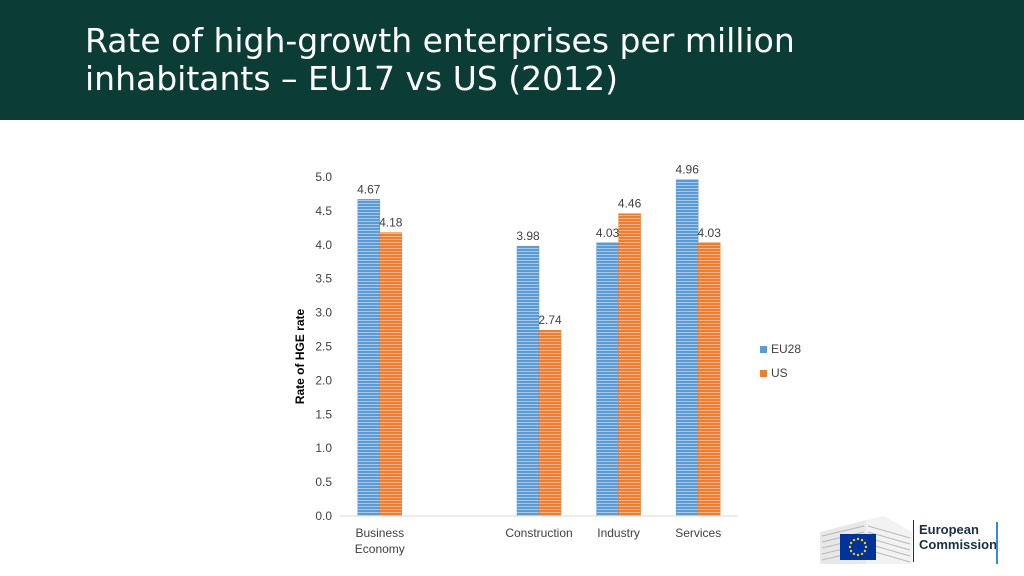 This screenshot has height=576, width=1024. Describe the element at coordinates (380, 549) in the screenshot. I see `x-tick-label-line2: Economy` at that location.